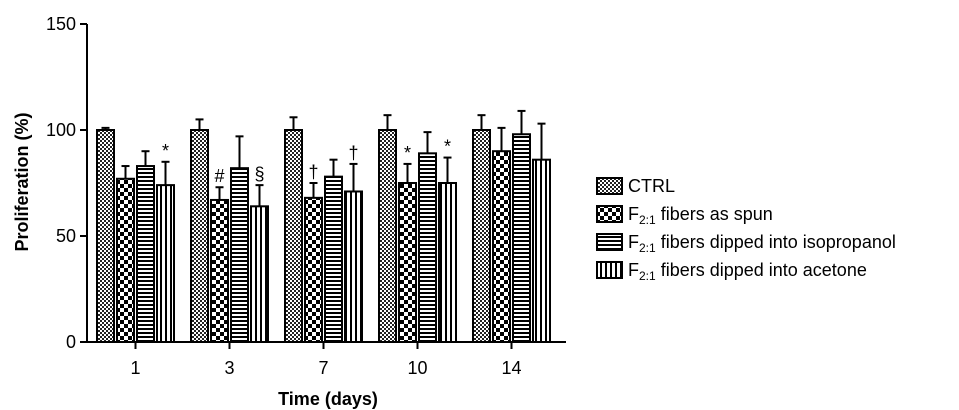 Image resolution: width=959 pixels, height=410 pixels. What do you see at coordinates (306, 162) in the screenshot?
I see `significance-annotations: * # § † † * *` at bounding box center [306, 162].